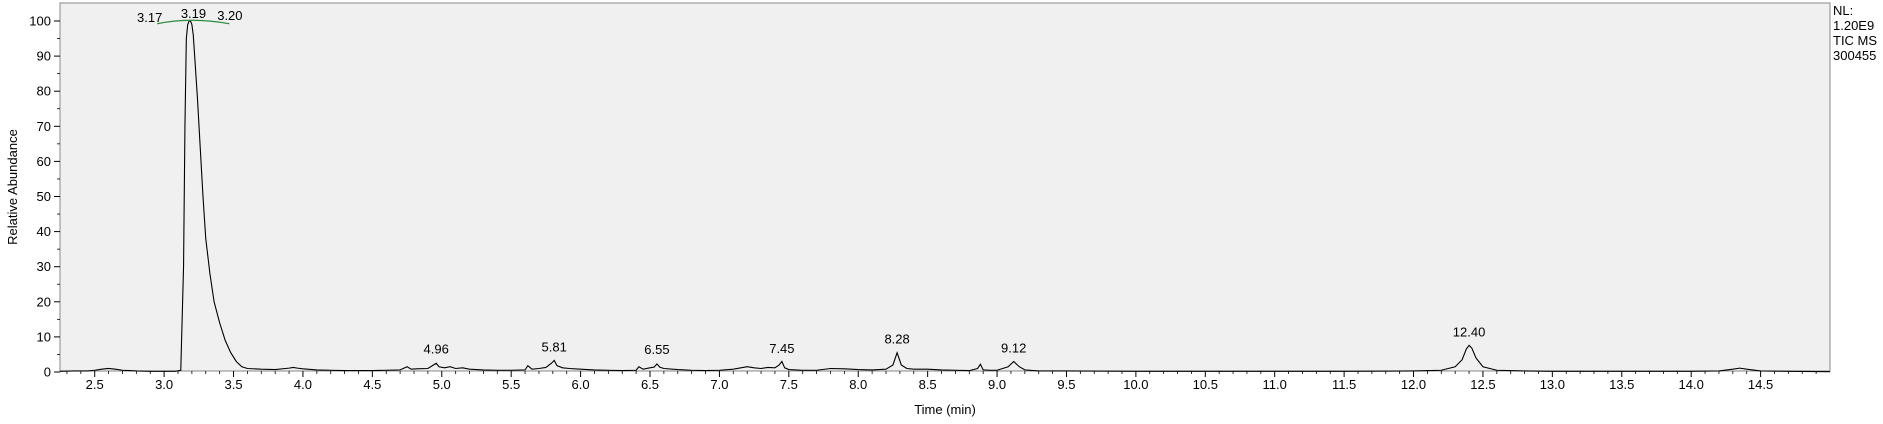 The height and width of the screenshot is (424, 1883). I want to click on y-tick-label: 40, so click(44, 231).